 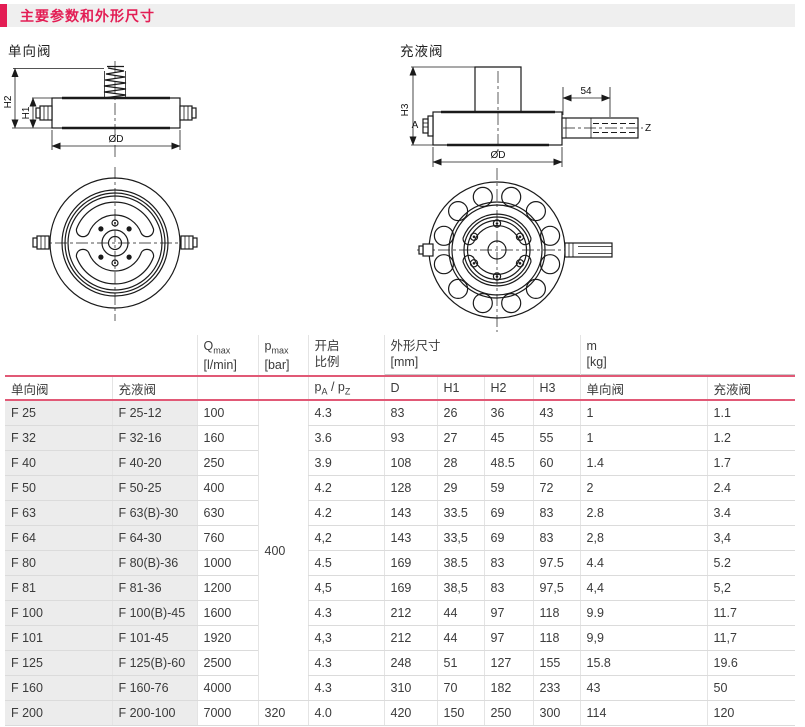 I want to click on cell-h2: 45, so click(x=508, y=438).